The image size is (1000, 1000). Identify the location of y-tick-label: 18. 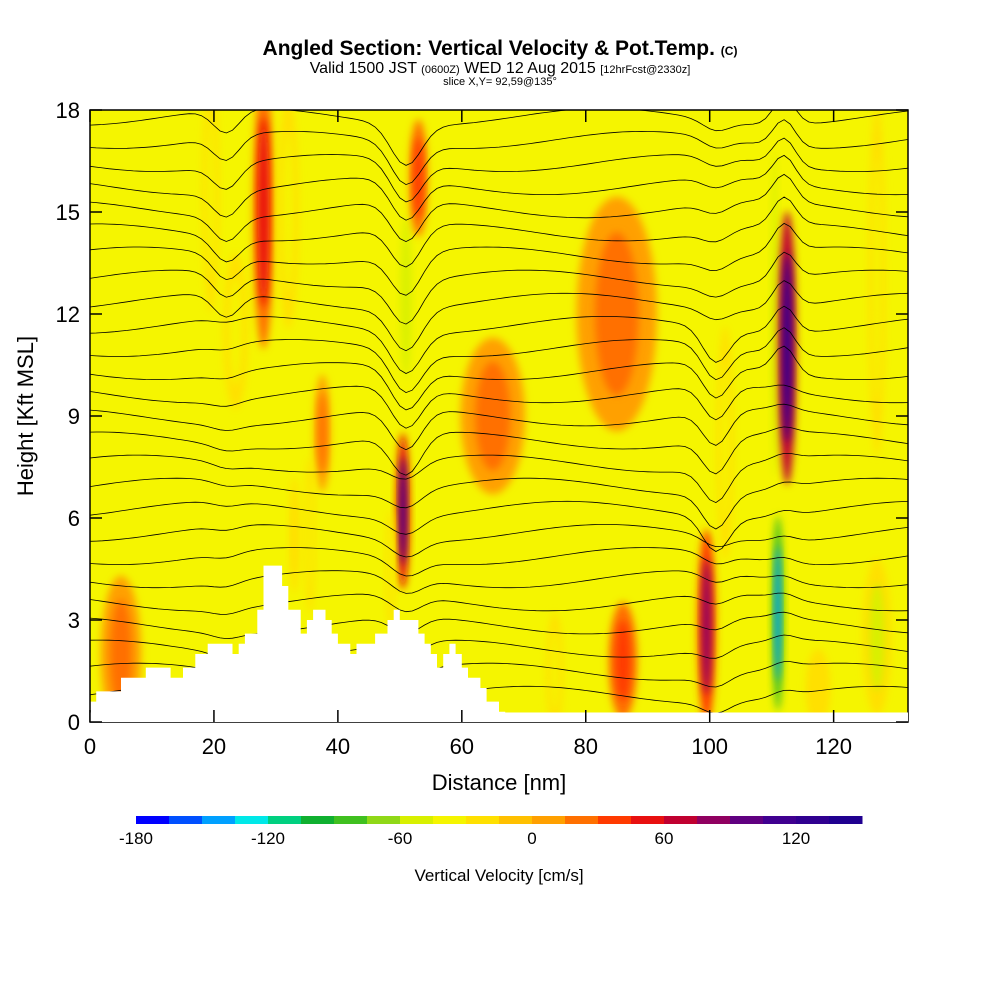
(68, 110).